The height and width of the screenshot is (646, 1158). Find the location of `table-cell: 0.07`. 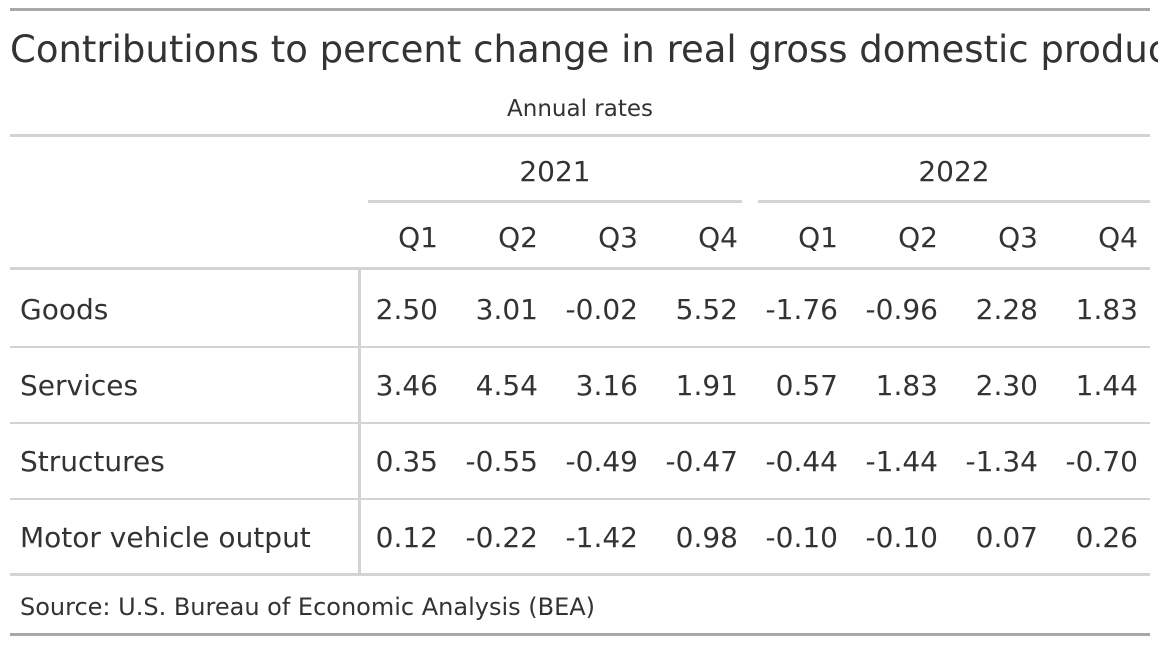

table-cell: 0.07 is located at coordinates (1006, 537).